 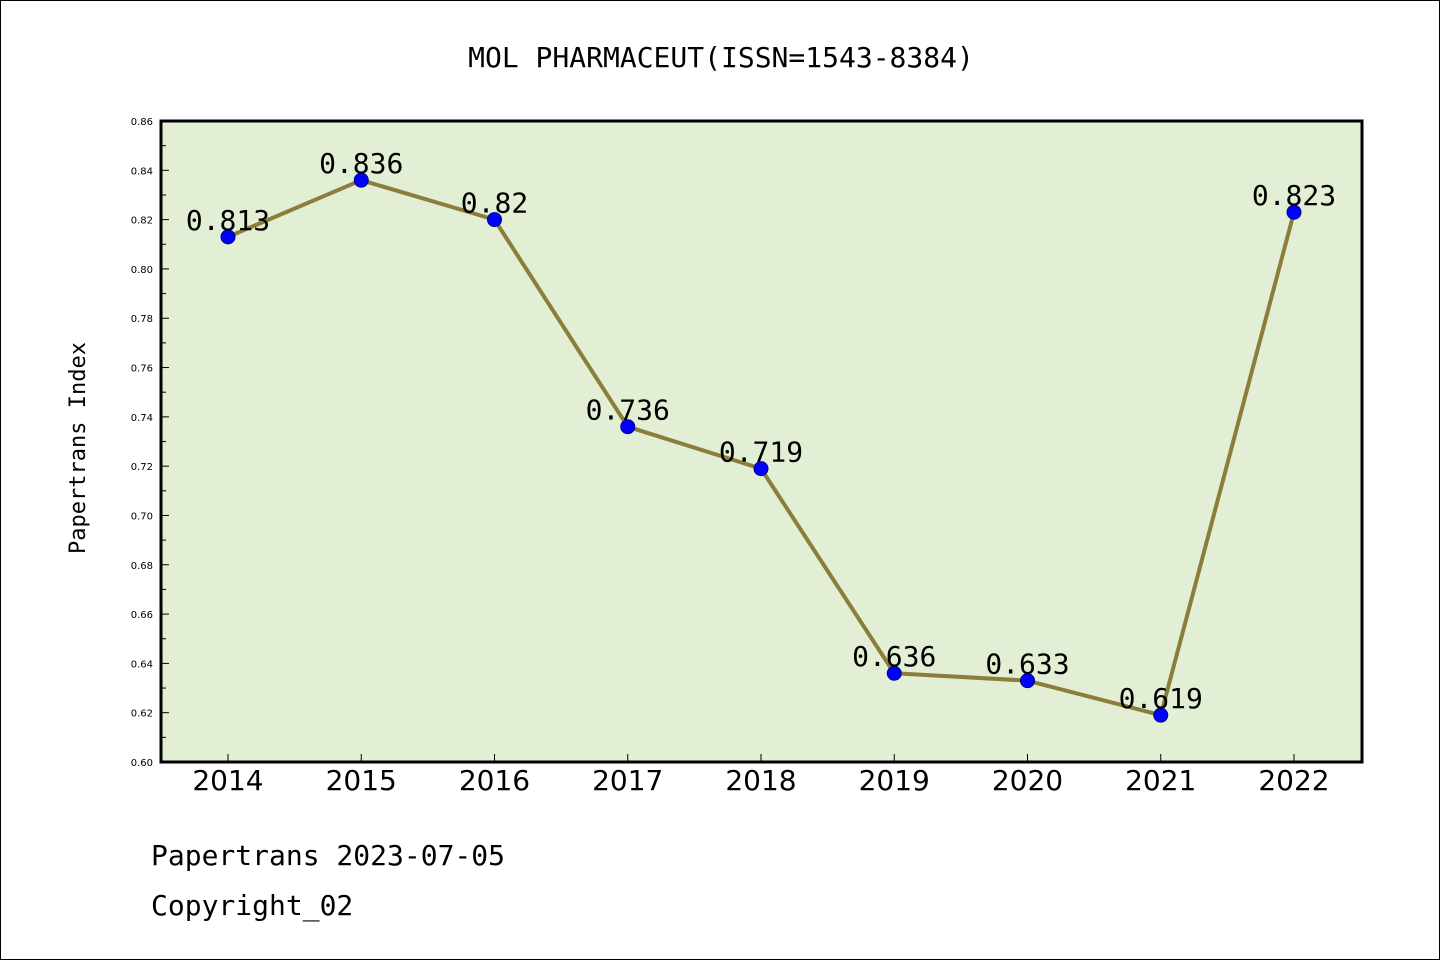 I want to click on x-tick-label: 2019, so click(x=894, y=780).